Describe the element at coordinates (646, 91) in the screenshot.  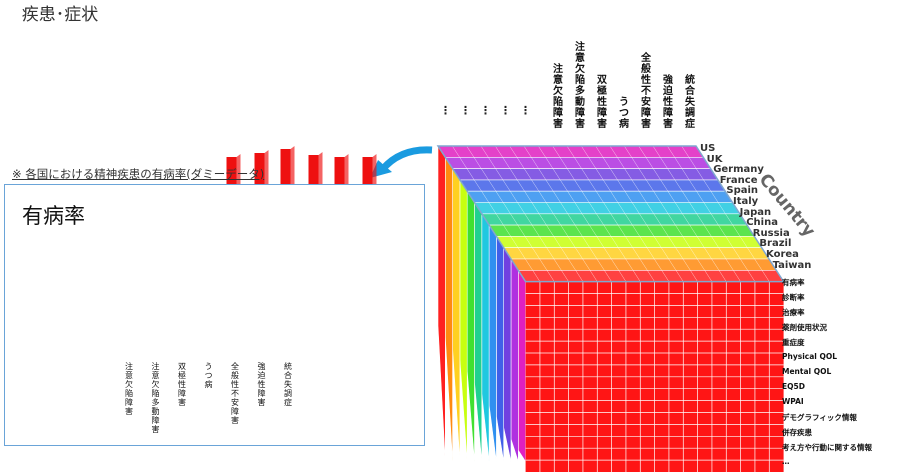
I see `disease-label: 全 般 性 不 安 障 害` at that location.